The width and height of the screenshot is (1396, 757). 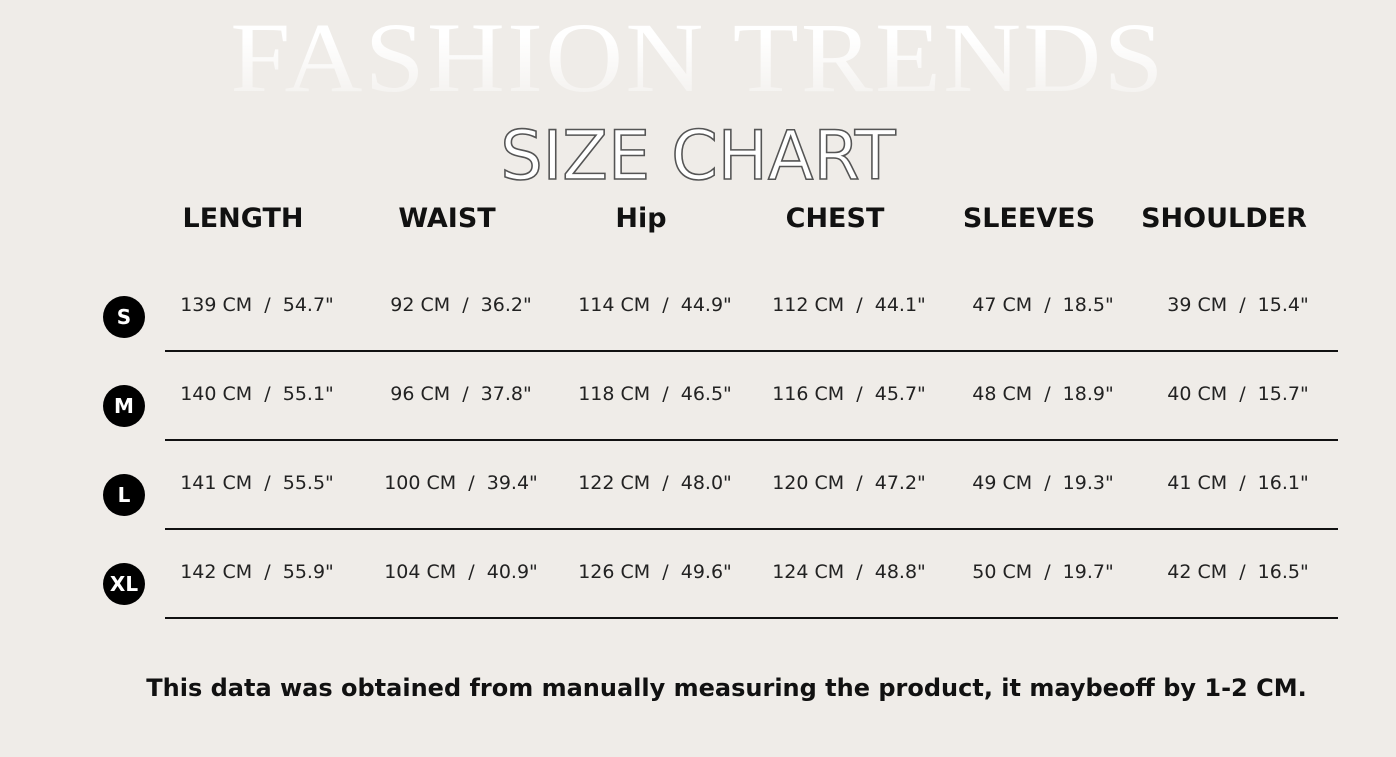 I want to click on column-header: Hip, so click(x=641, y=218).